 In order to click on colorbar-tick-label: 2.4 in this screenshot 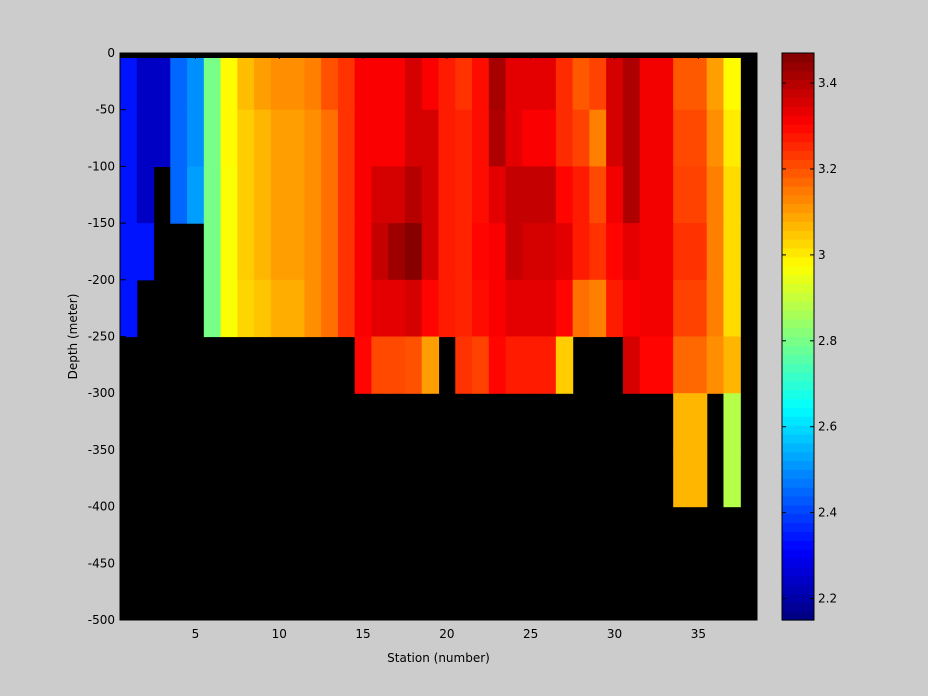, I will do `click(827, 513)`.